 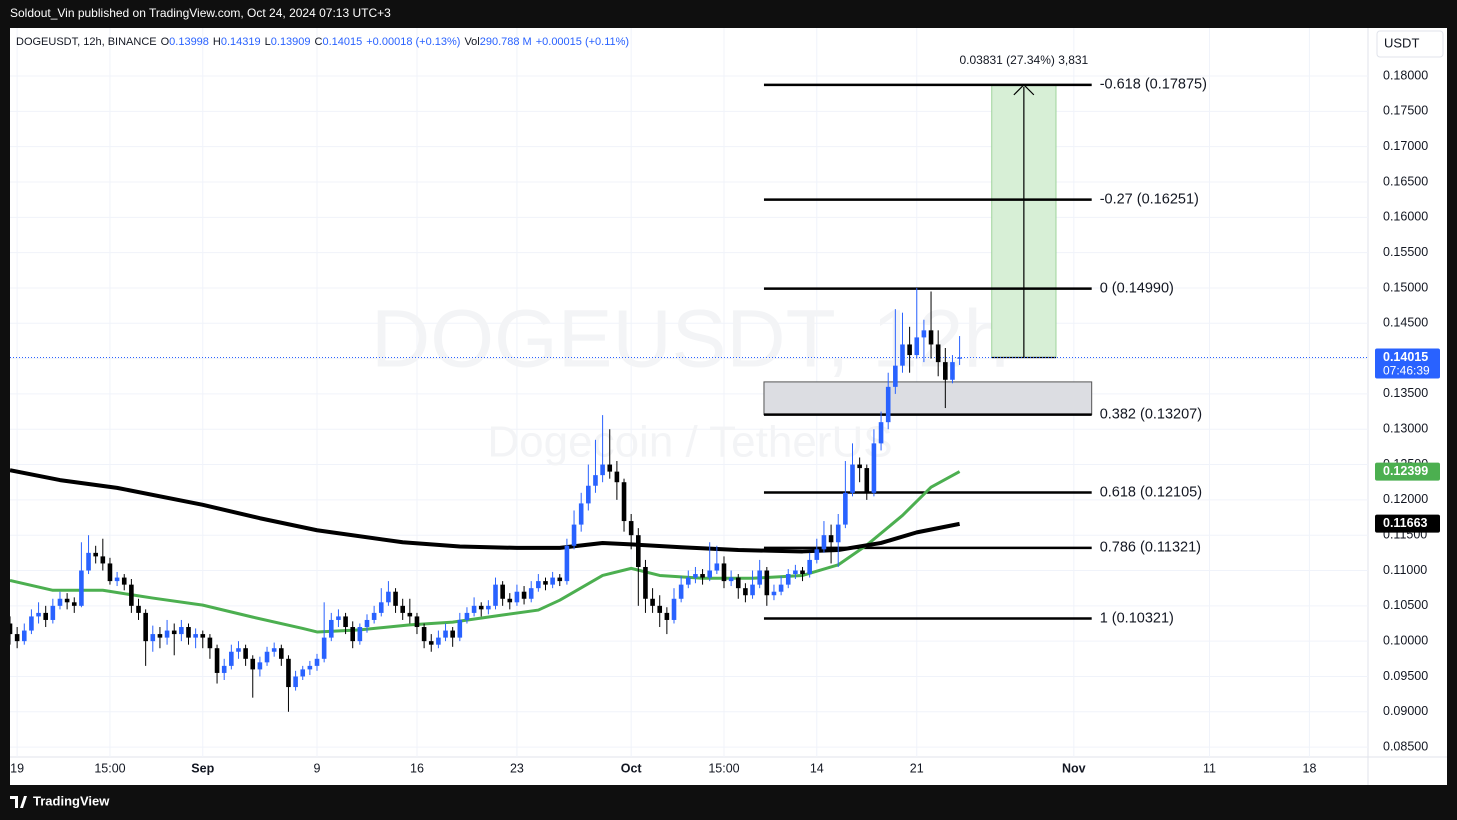 What do you see at coordinates (689, 442) in the screenshot?
I see `watermark-name: Dogecoin / TetherUS` at bounding box center [689, 442].